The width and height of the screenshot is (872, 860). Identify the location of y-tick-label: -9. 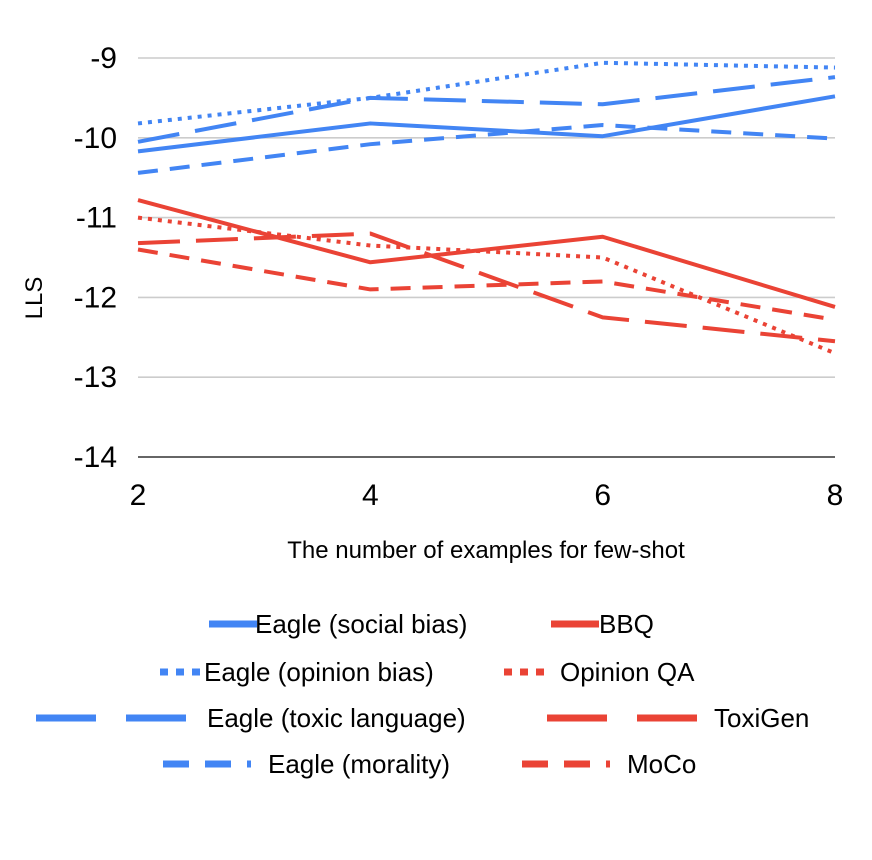
(103, 58).